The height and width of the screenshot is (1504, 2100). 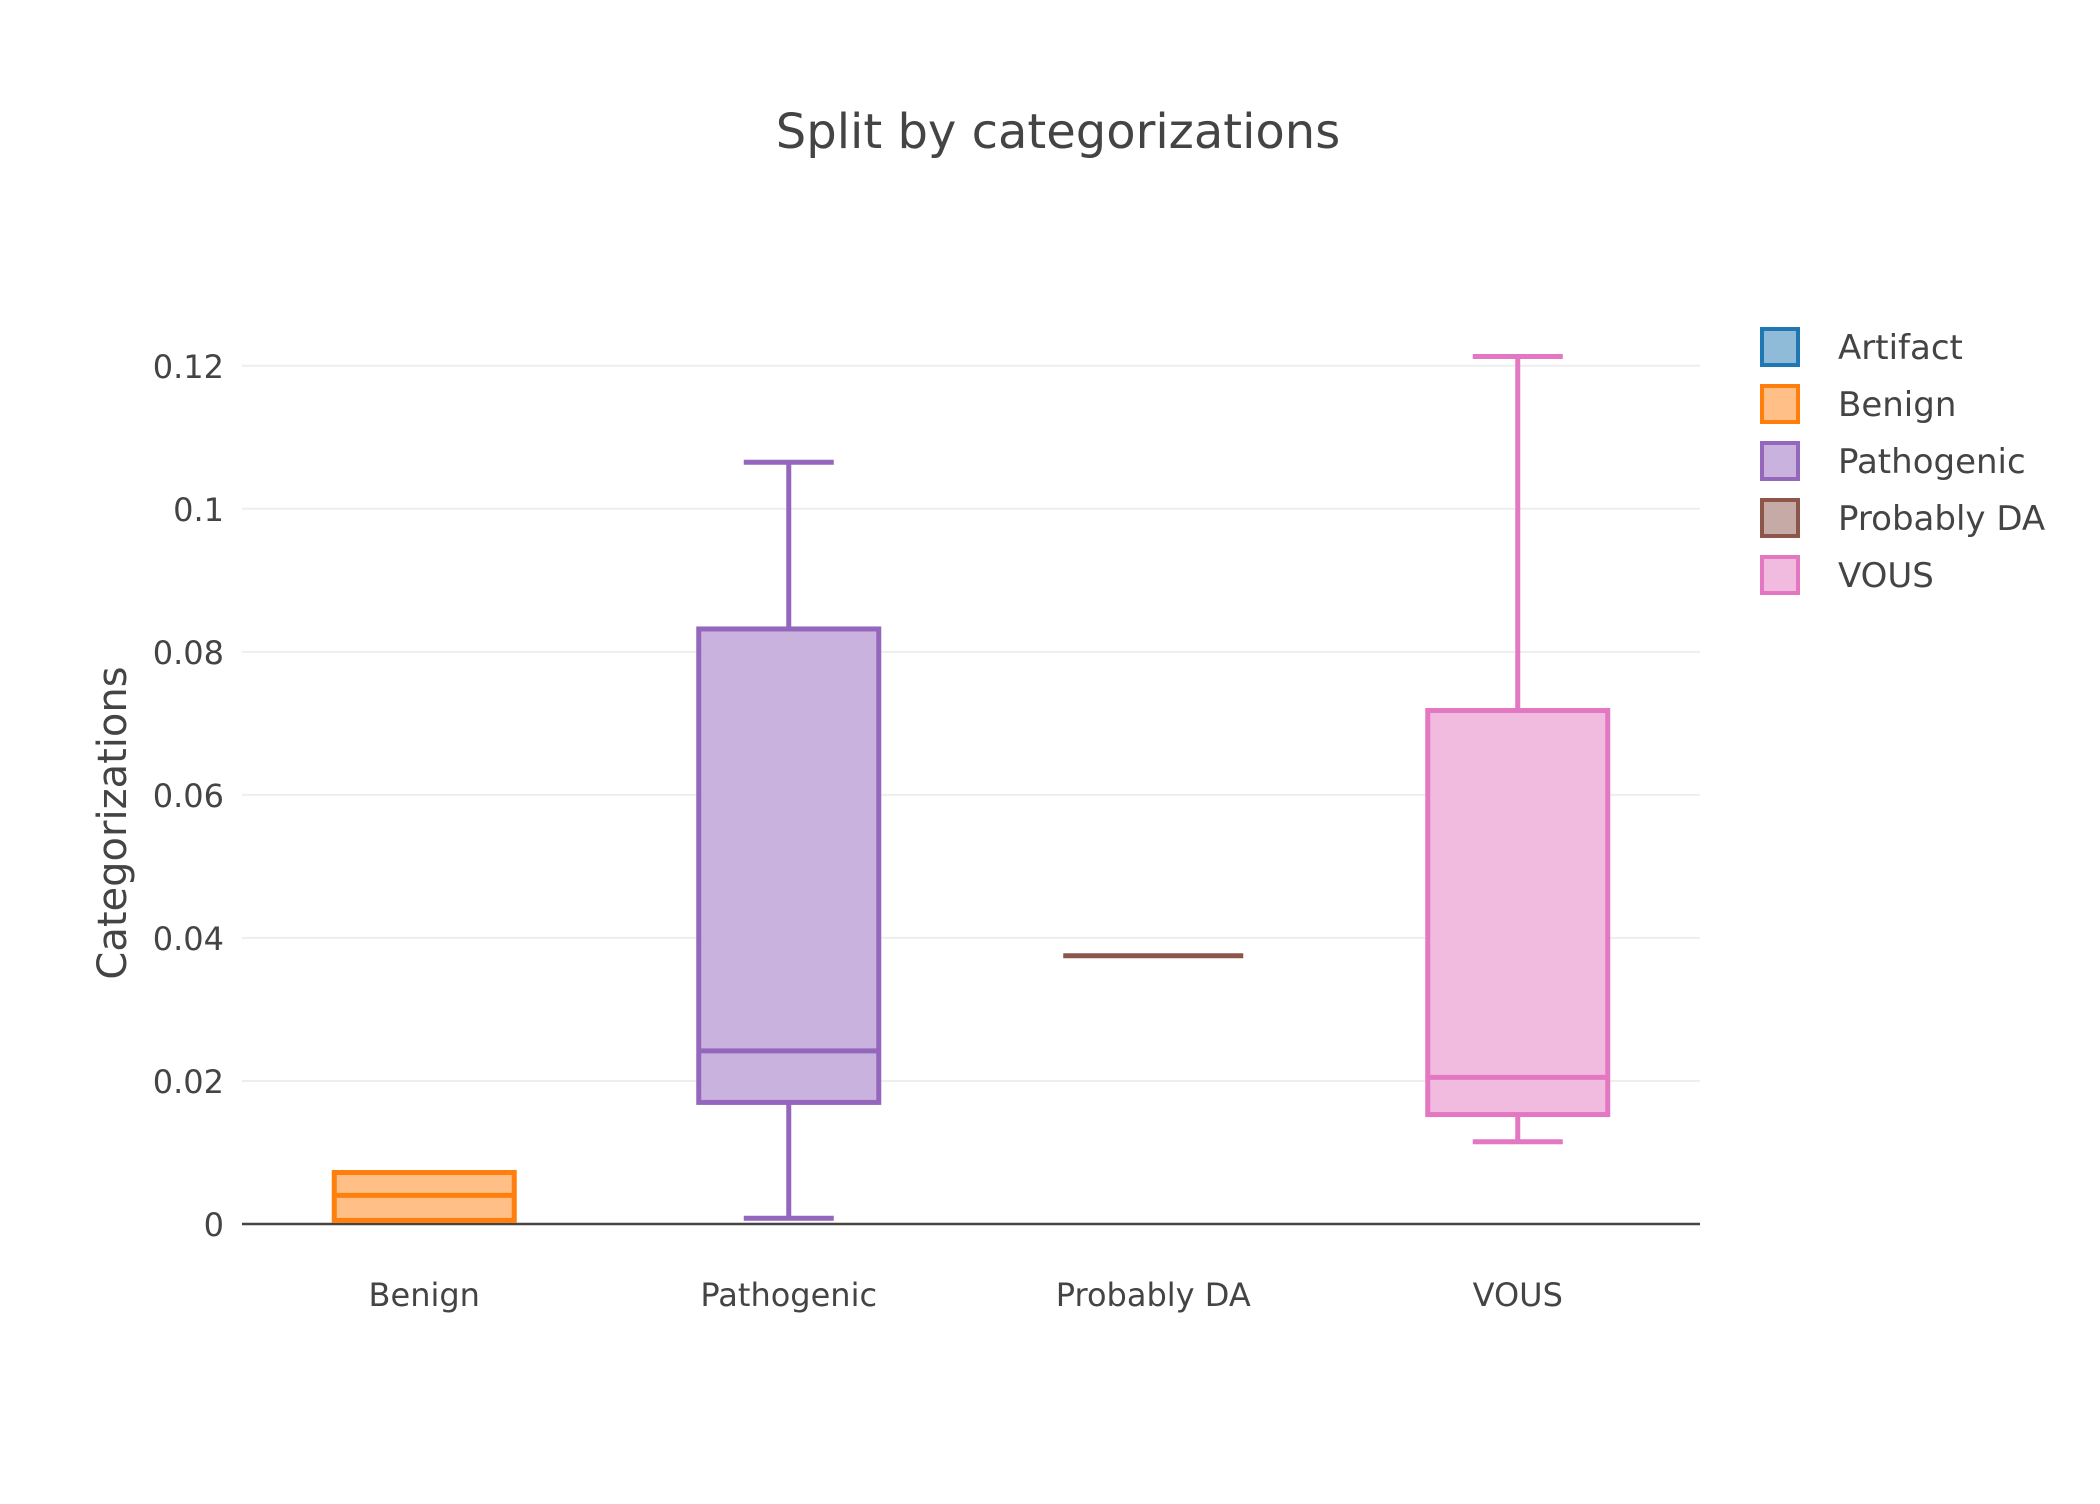 I want to click on legend-item-benign: Benign, so click(x=1858, y=404).